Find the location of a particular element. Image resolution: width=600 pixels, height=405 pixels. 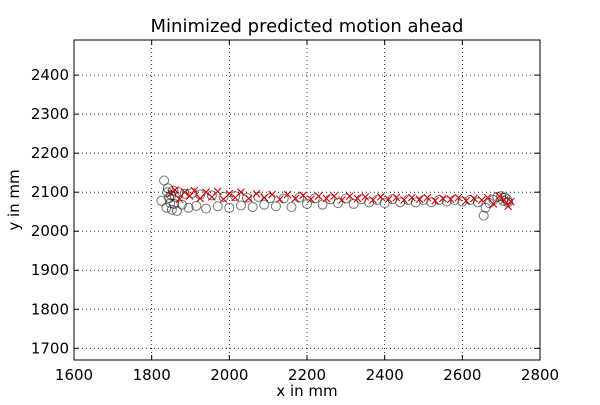

data-points is located at coordinates (335, 198).